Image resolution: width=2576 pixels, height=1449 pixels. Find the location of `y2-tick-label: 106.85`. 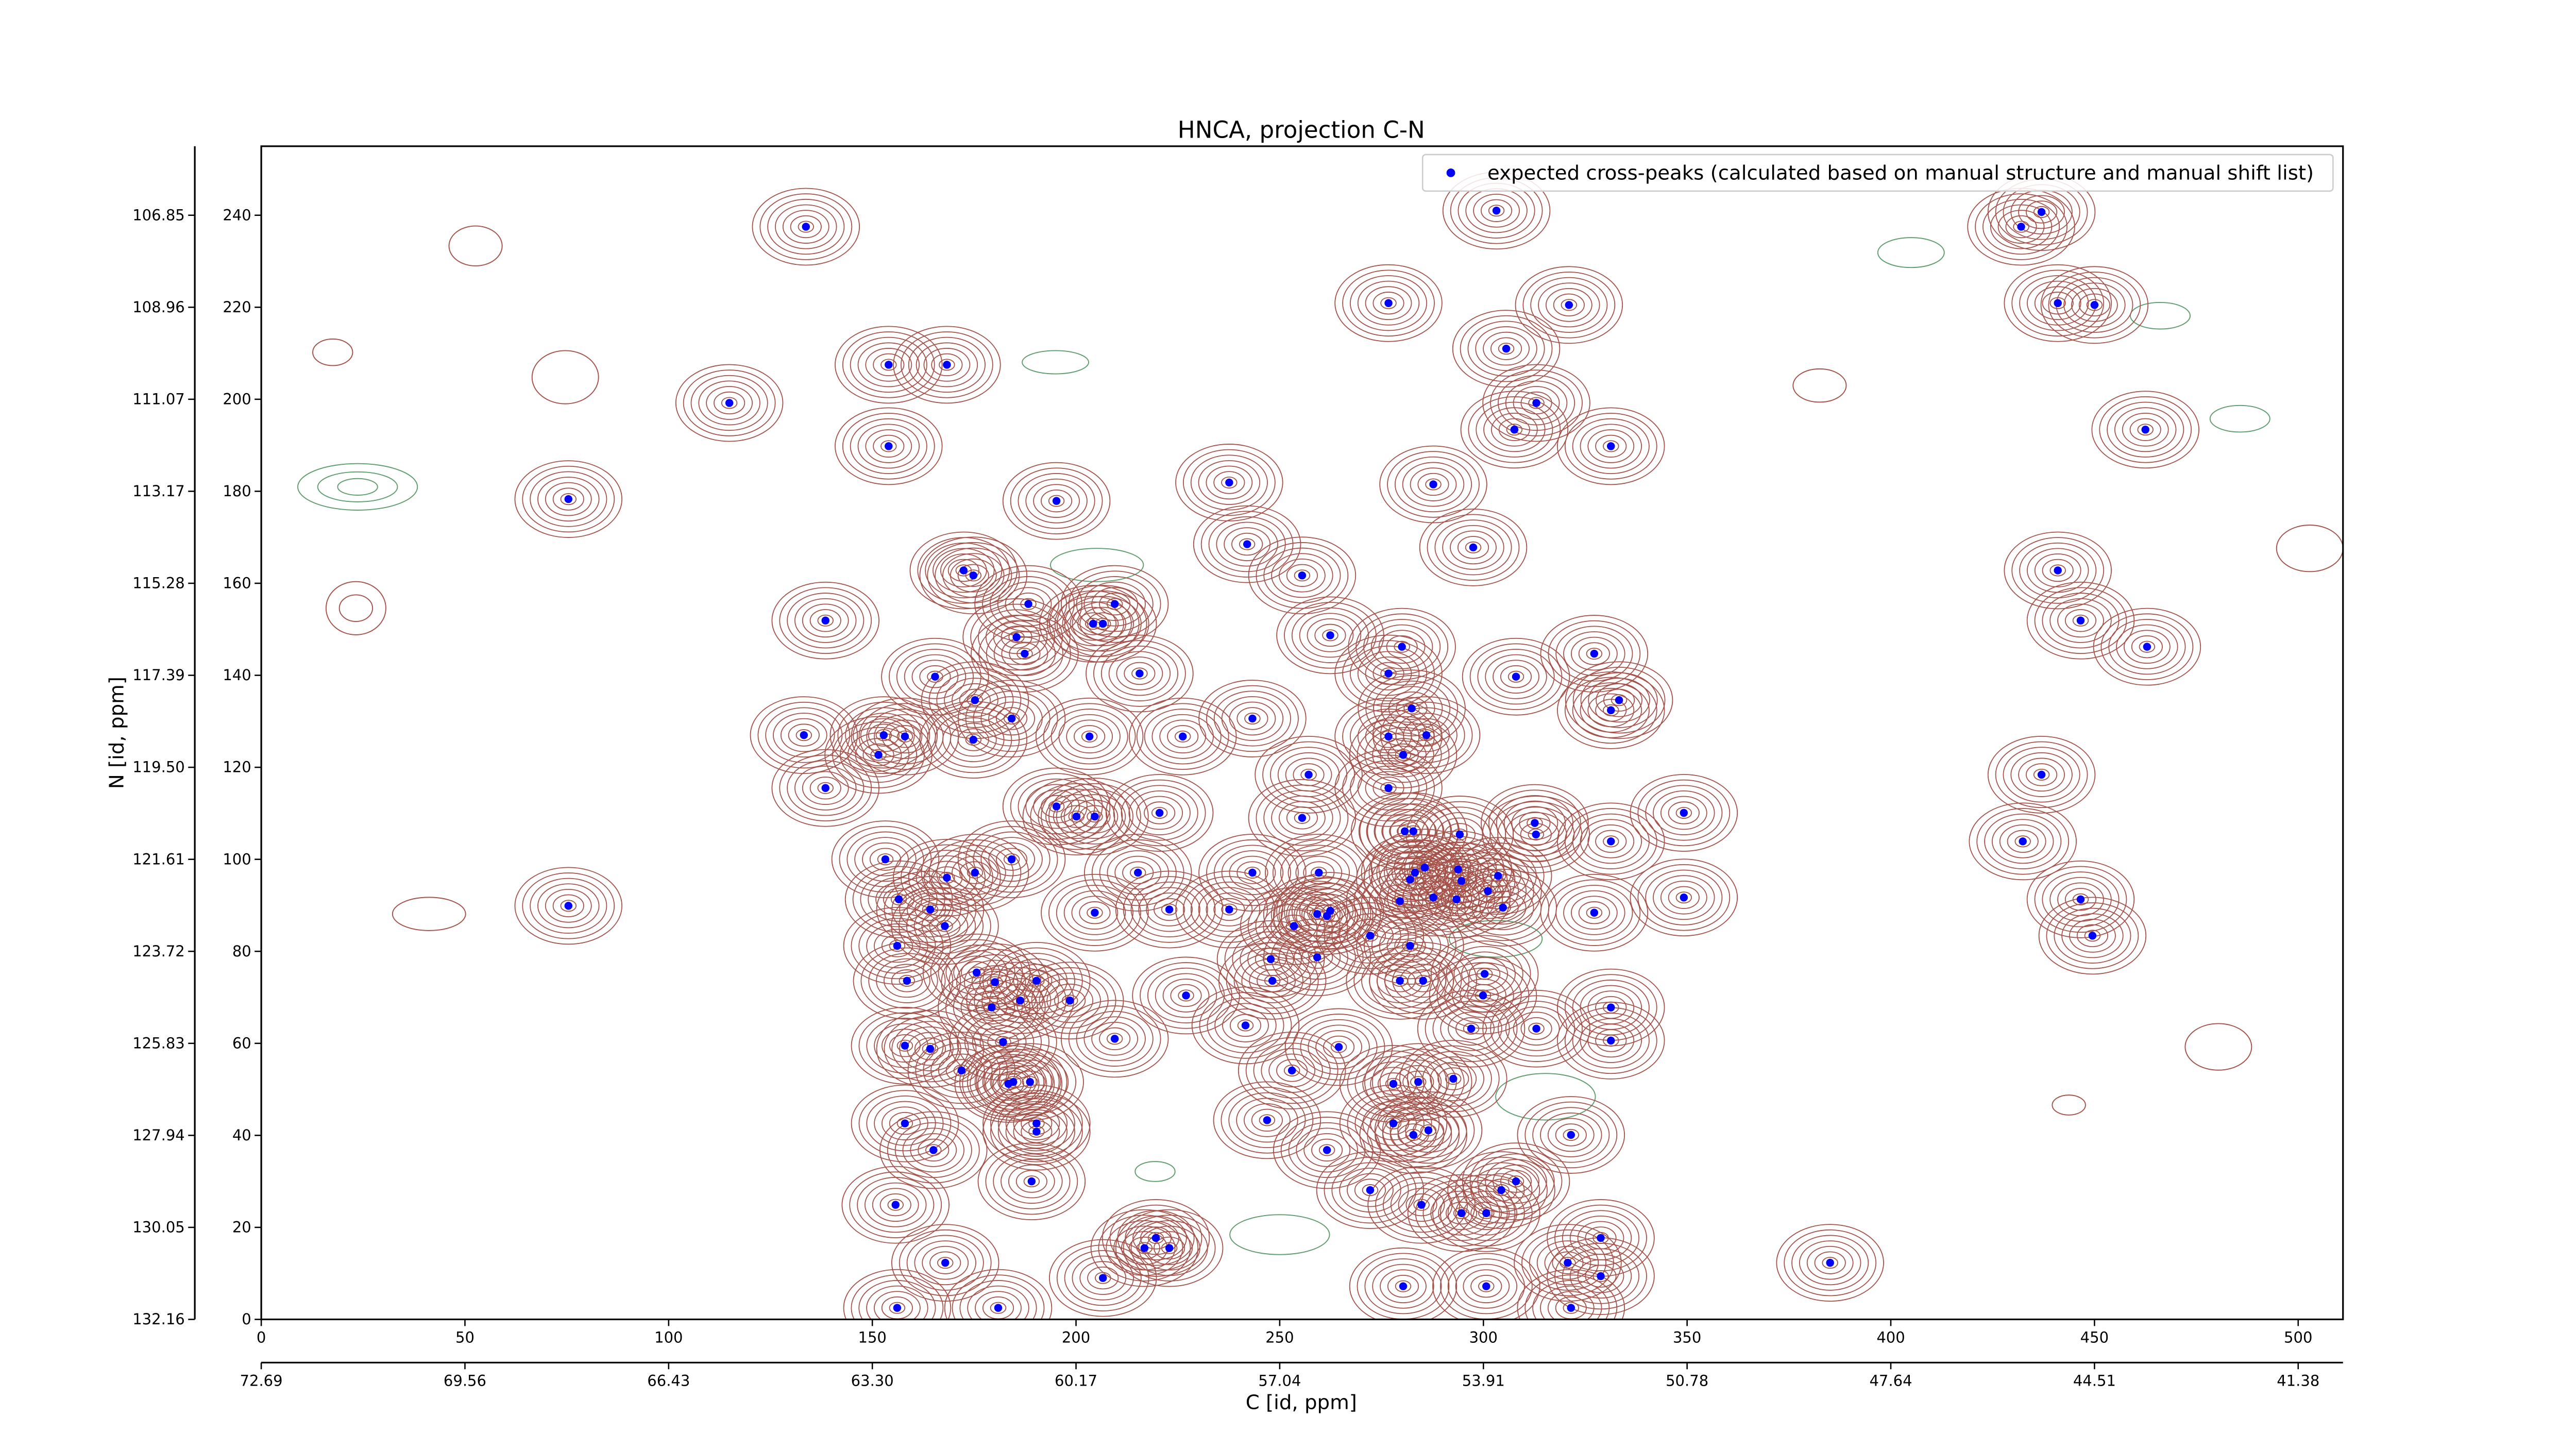

y2-tick-label: 106.85 is located at coordinates (158, 215).